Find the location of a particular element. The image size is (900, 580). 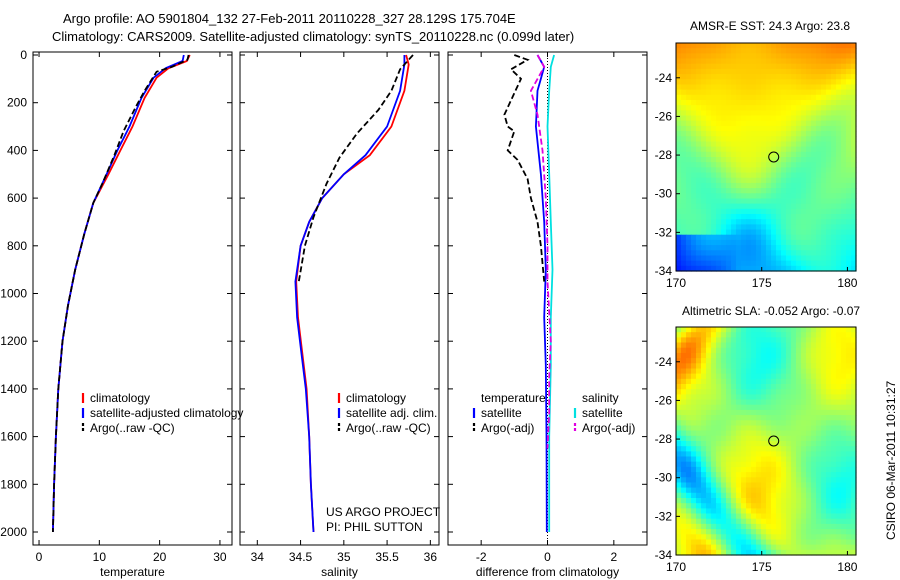

x-tick-label-salinity: 36 is located at coordinates (431, 557).